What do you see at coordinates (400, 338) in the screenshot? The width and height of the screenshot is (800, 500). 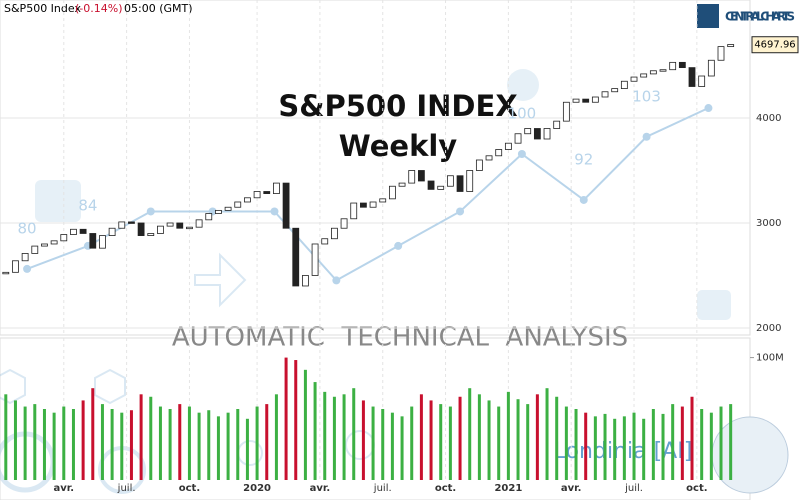 I see `watermark: AUTOMATIC TECHNICAL ANALYSIS` at bounding box center [400, 338].